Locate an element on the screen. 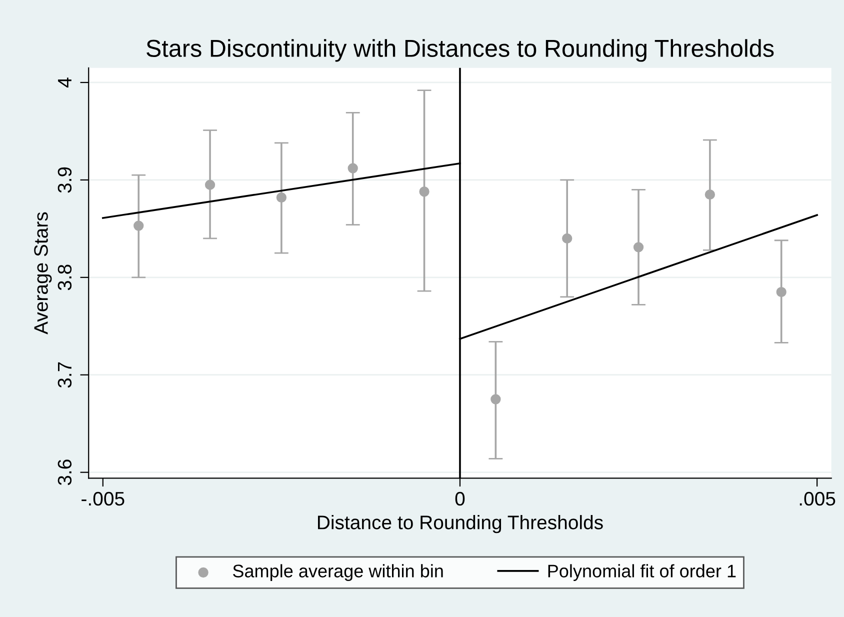 This screenshot has width=844, height=617. x-tick-label: -.005 is located at coordinates (103, 499).